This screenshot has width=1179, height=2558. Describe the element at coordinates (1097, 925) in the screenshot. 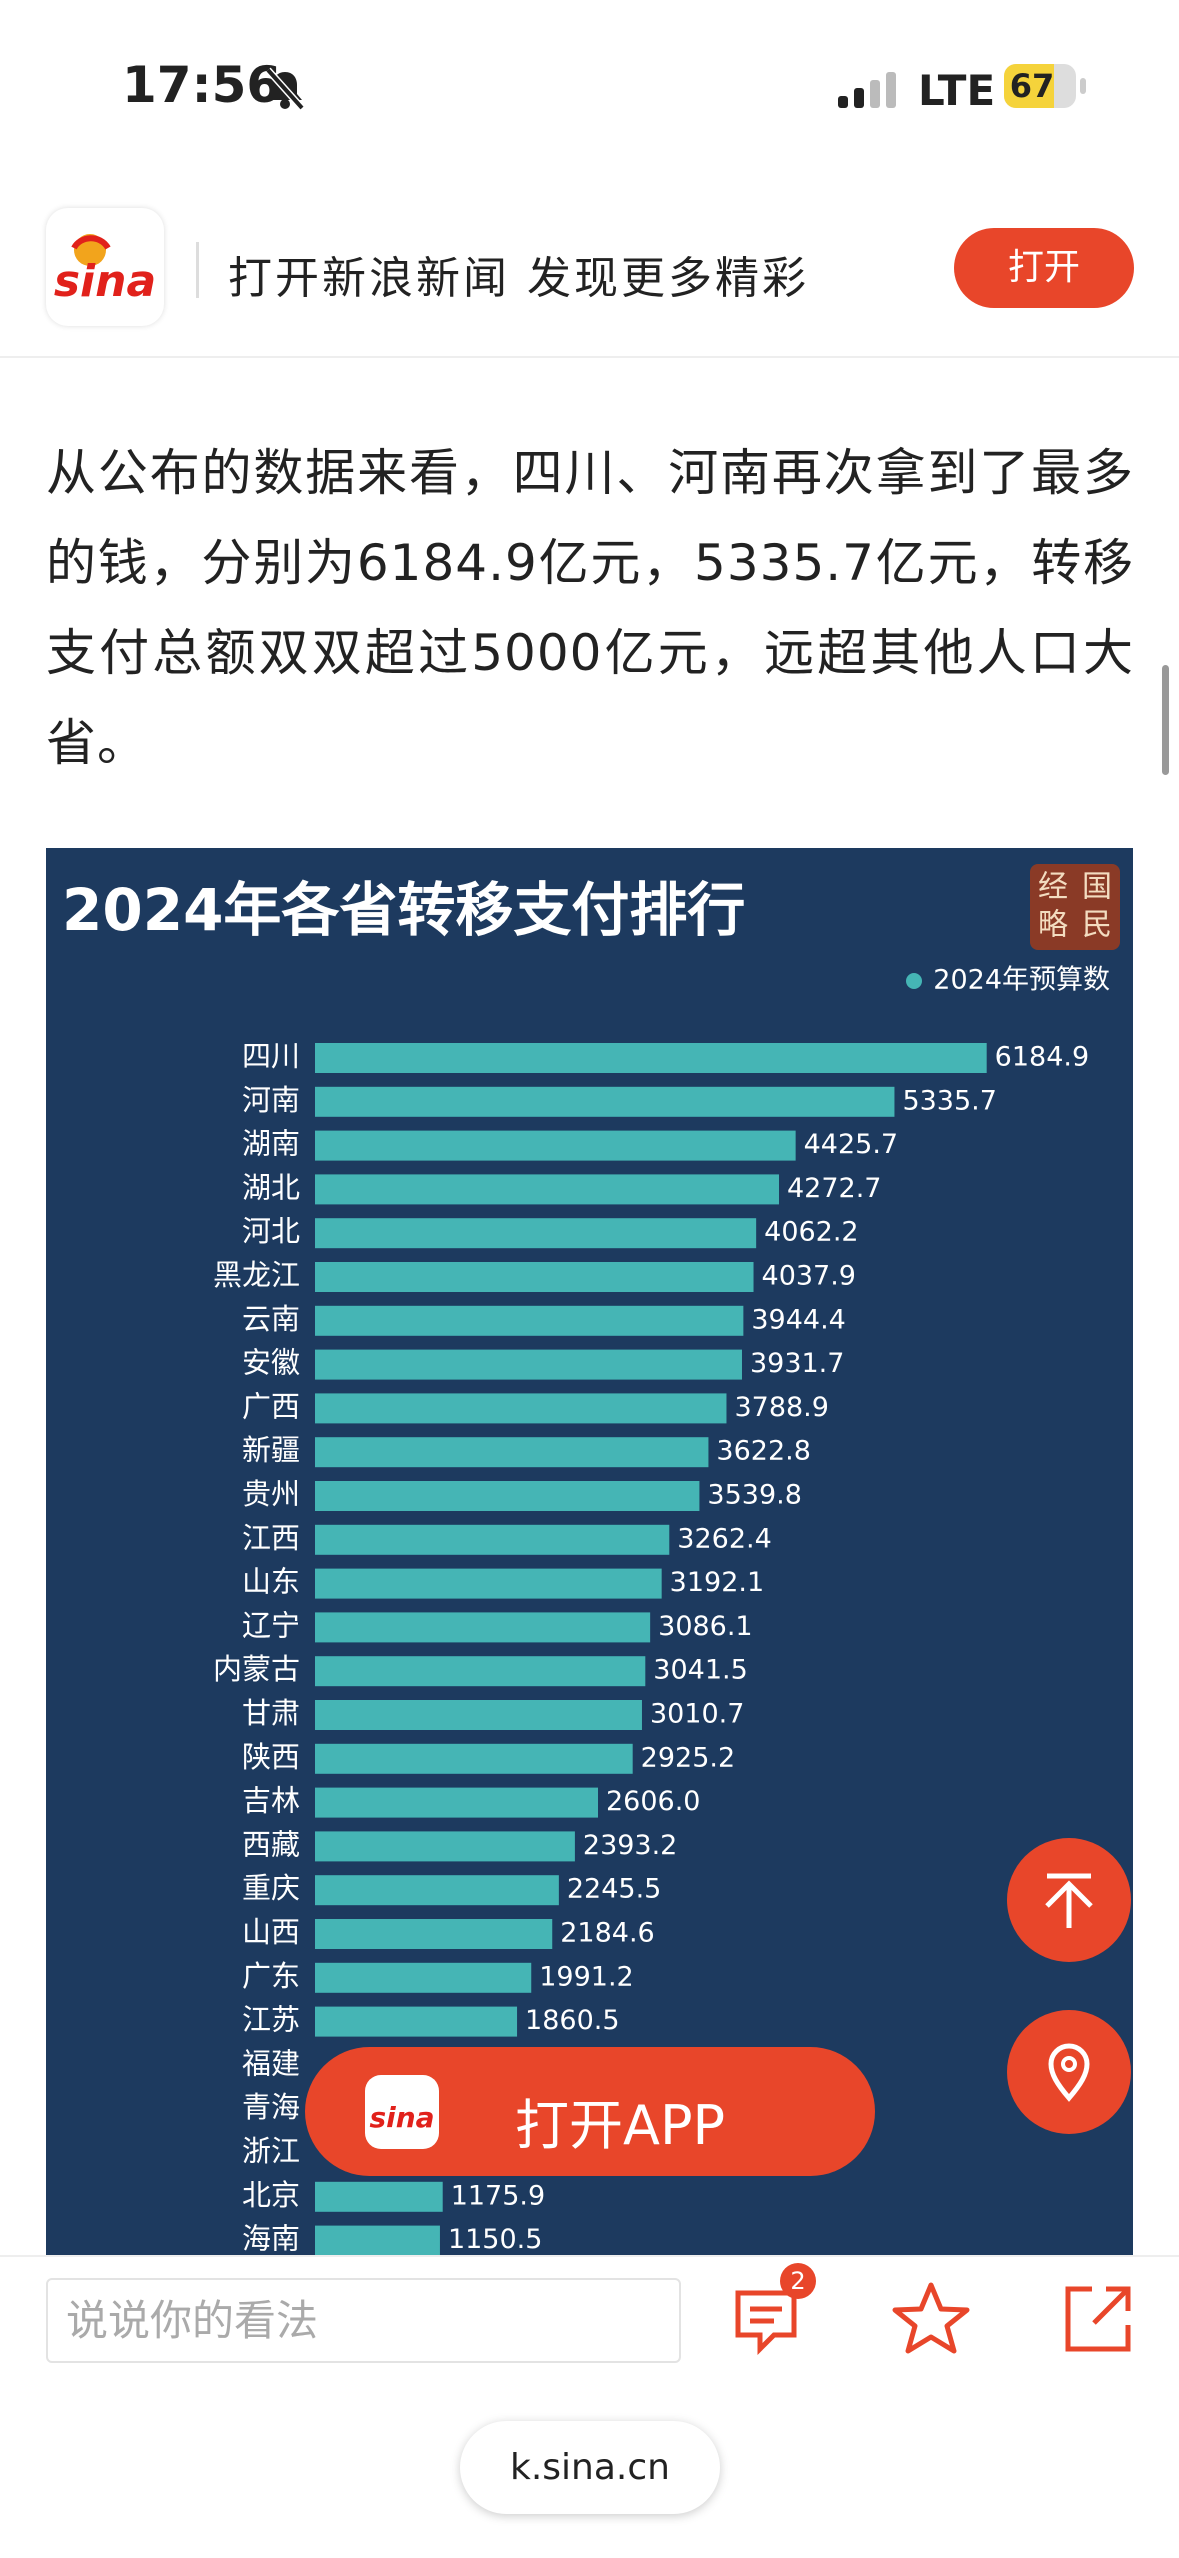

I see `seal-char: 民` at that location.